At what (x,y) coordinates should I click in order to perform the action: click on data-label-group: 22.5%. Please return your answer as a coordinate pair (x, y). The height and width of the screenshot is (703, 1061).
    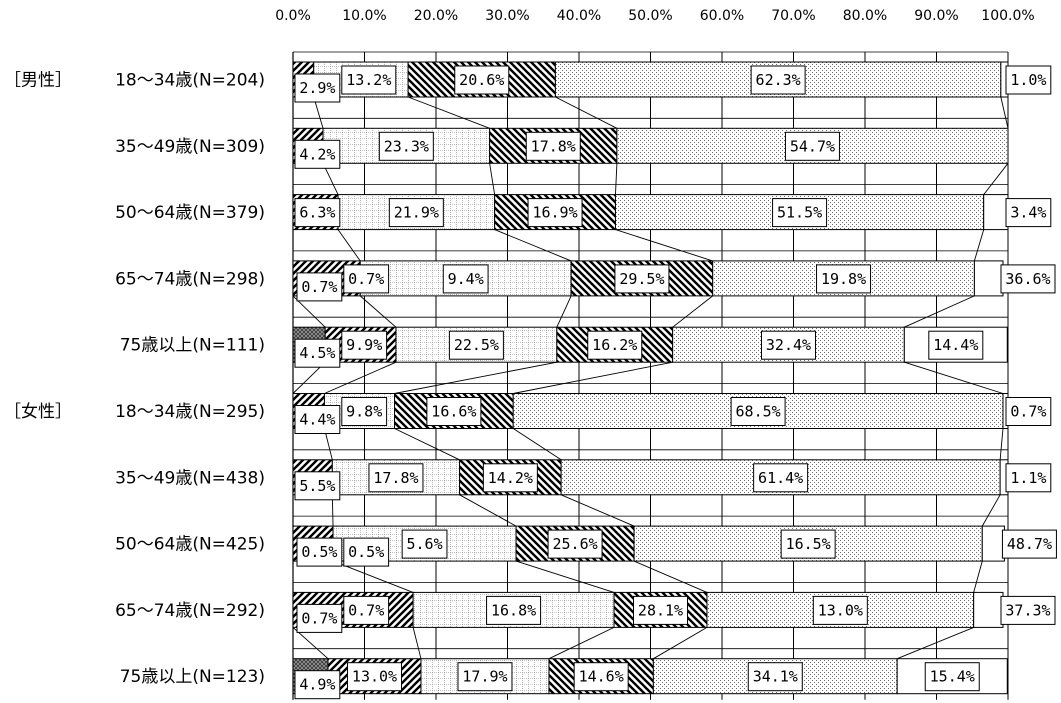
    Looking at the image, I should click on (476, 345).